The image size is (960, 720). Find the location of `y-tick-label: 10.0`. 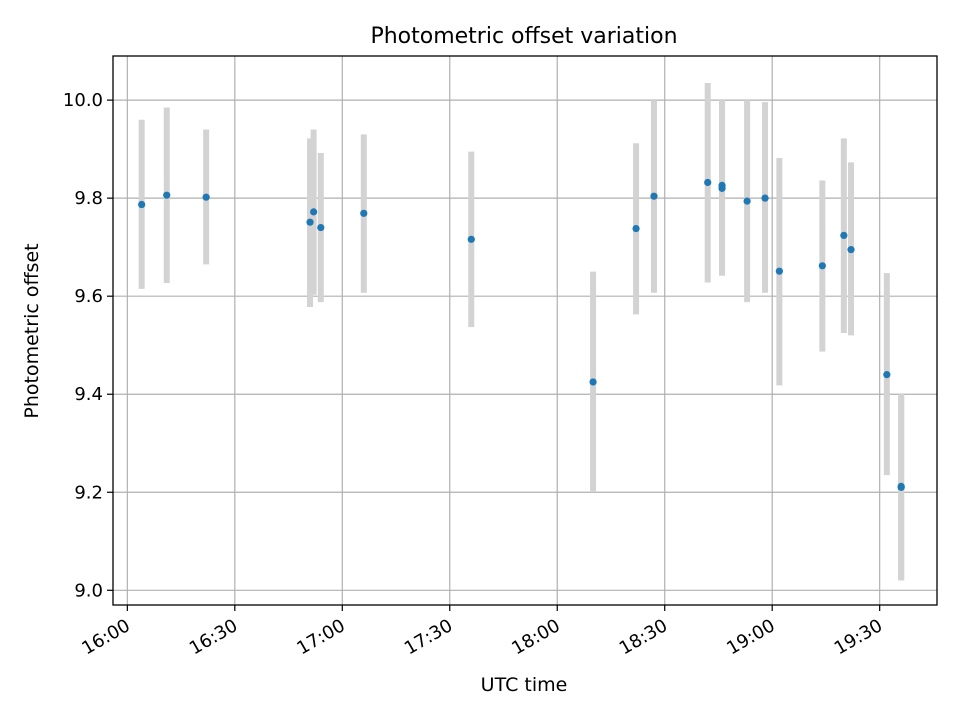

y-tick-label: 10.0 is located at coordinates (83, 100).